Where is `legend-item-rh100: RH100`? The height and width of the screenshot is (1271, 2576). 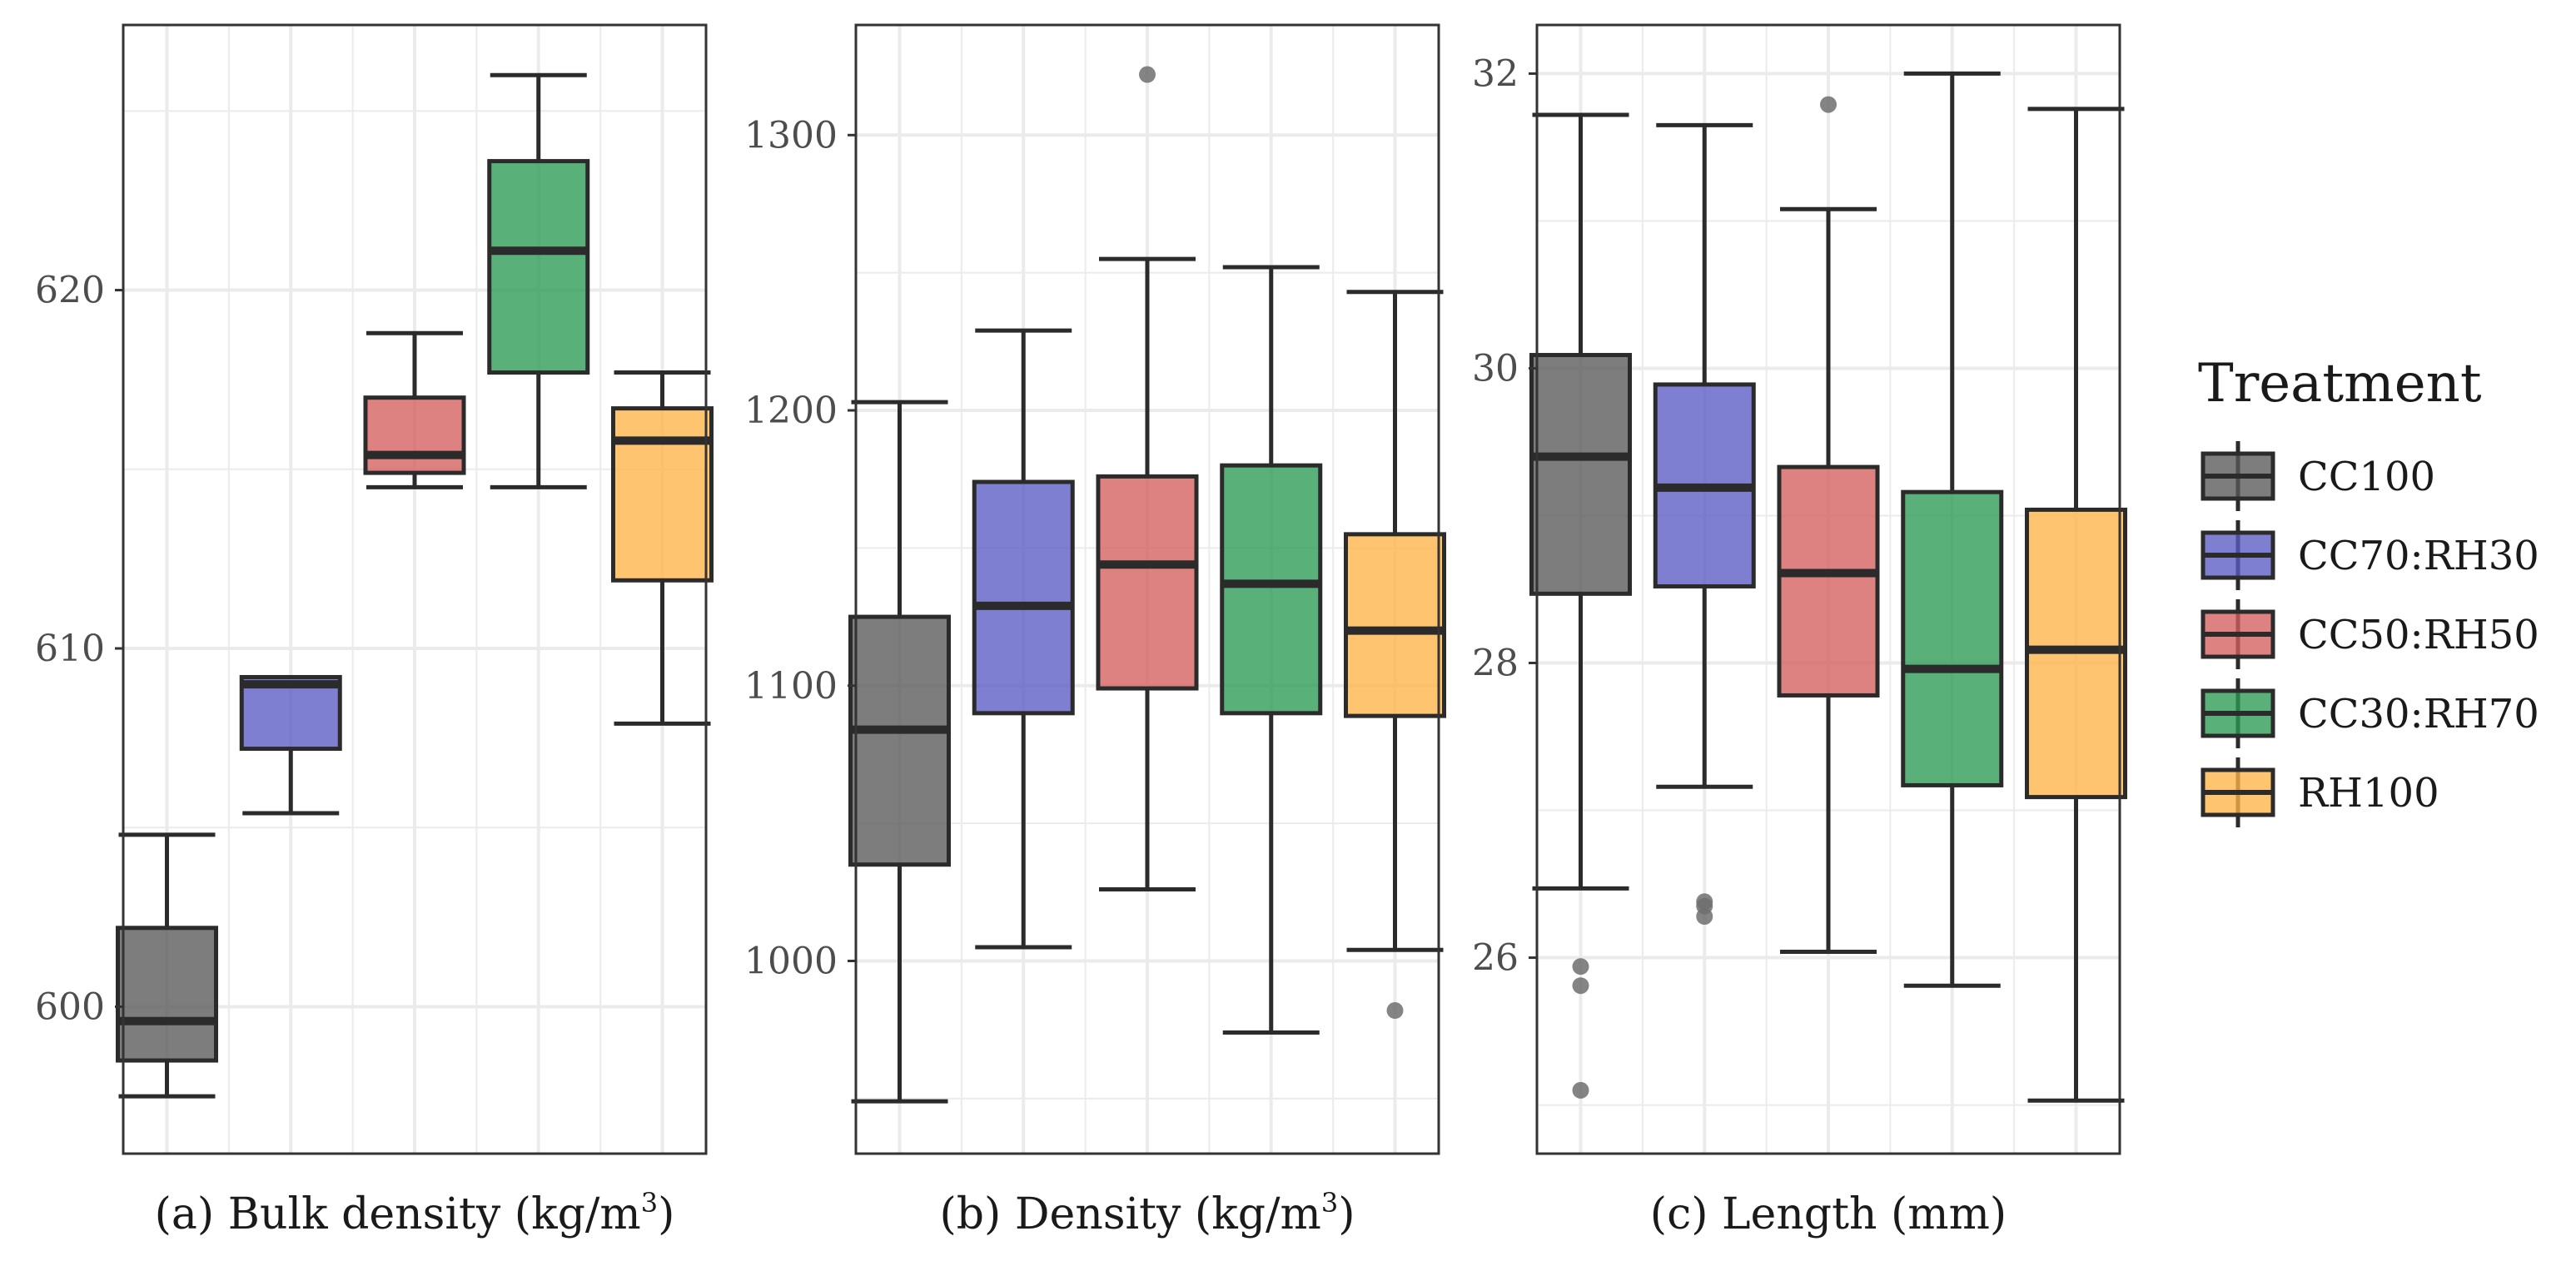 legend-item-rh100: RH100 is located at coordinates (2320, 792).